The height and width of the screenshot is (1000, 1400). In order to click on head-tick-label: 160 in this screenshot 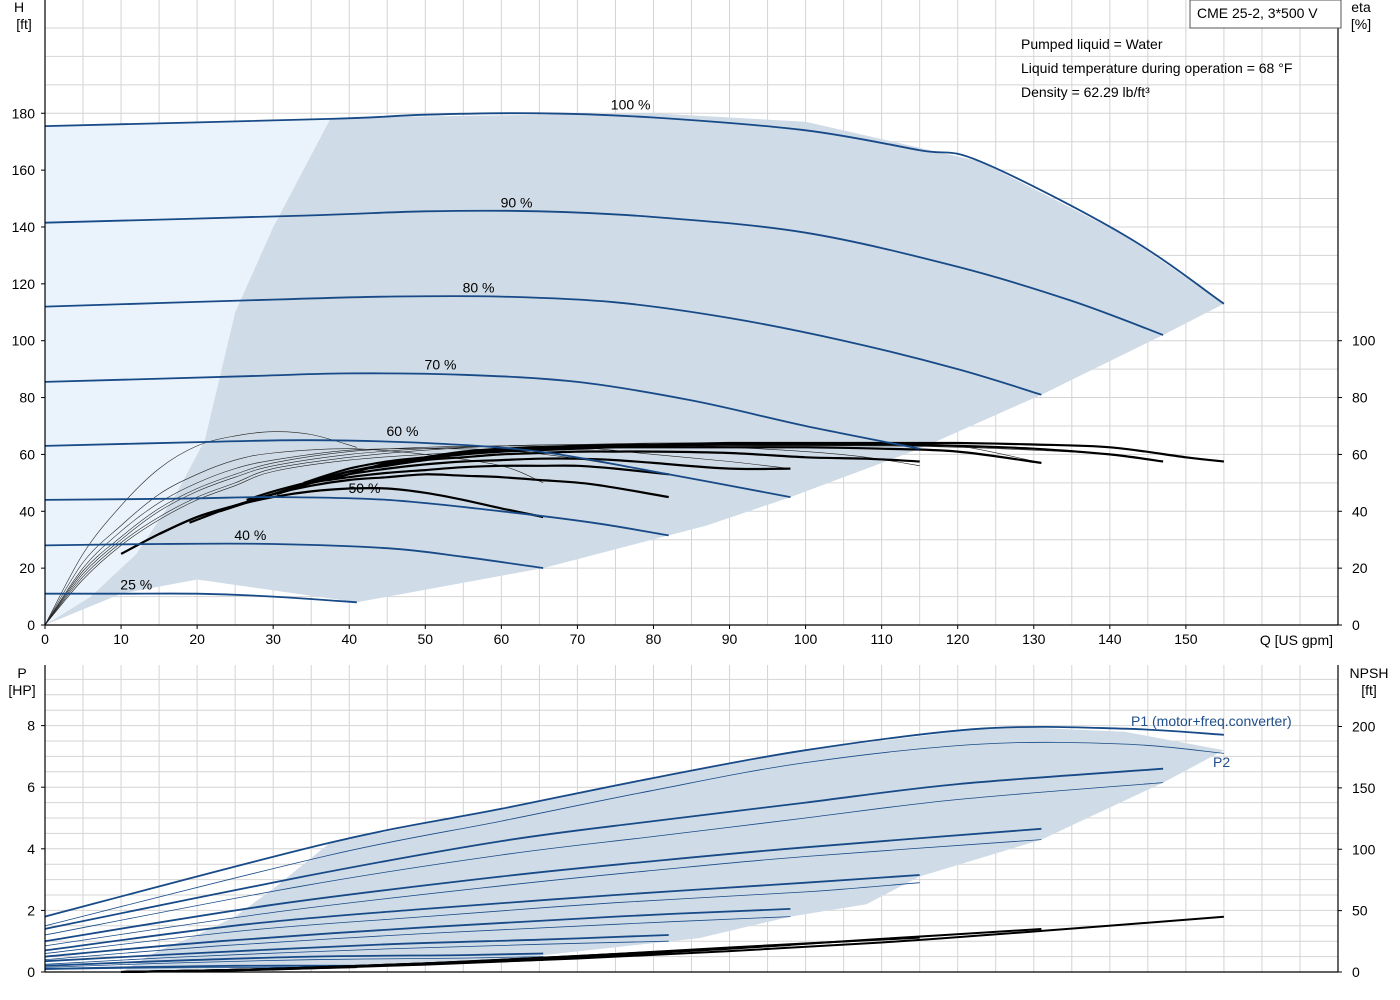, I will do `click(24, 170)`.